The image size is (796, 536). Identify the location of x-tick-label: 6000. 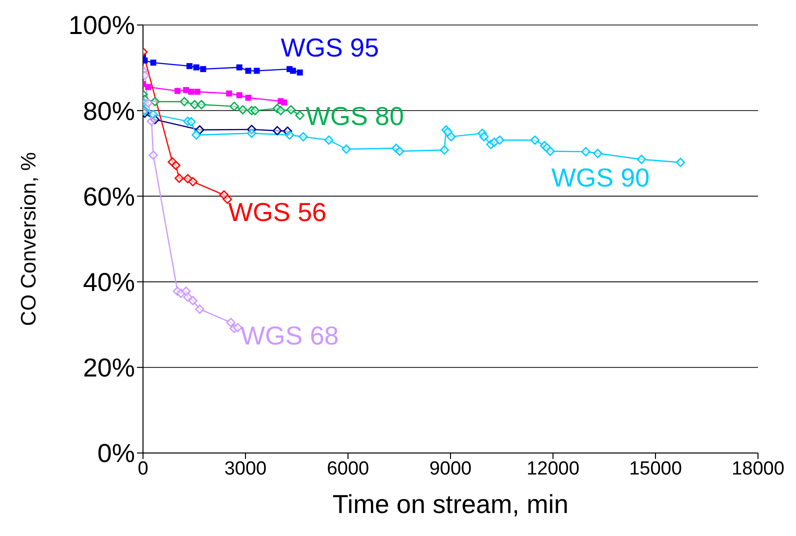
(348, 469).